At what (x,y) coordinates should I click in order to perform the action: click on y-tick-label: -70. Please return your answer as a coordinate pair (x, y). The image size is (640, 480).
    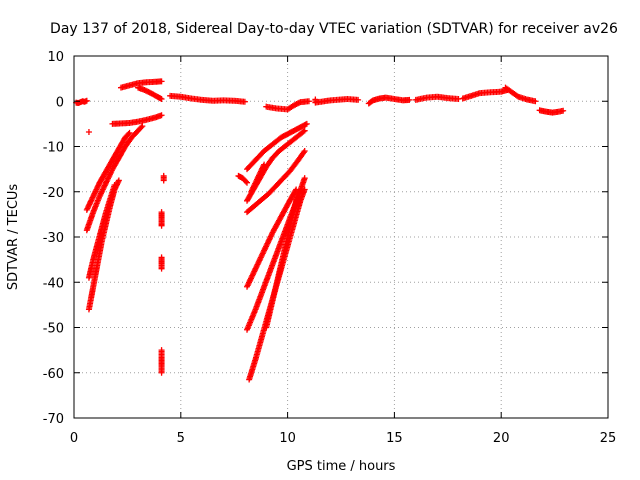
    Looking at the image, I should click on (53, 419).